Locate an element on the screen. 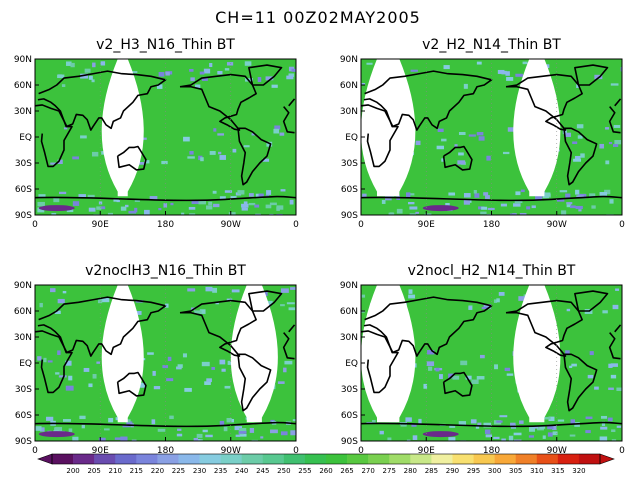 The width and height of the screenshot is (636, 486). x-tick-label: 90E is located at coordinates (100, 451).